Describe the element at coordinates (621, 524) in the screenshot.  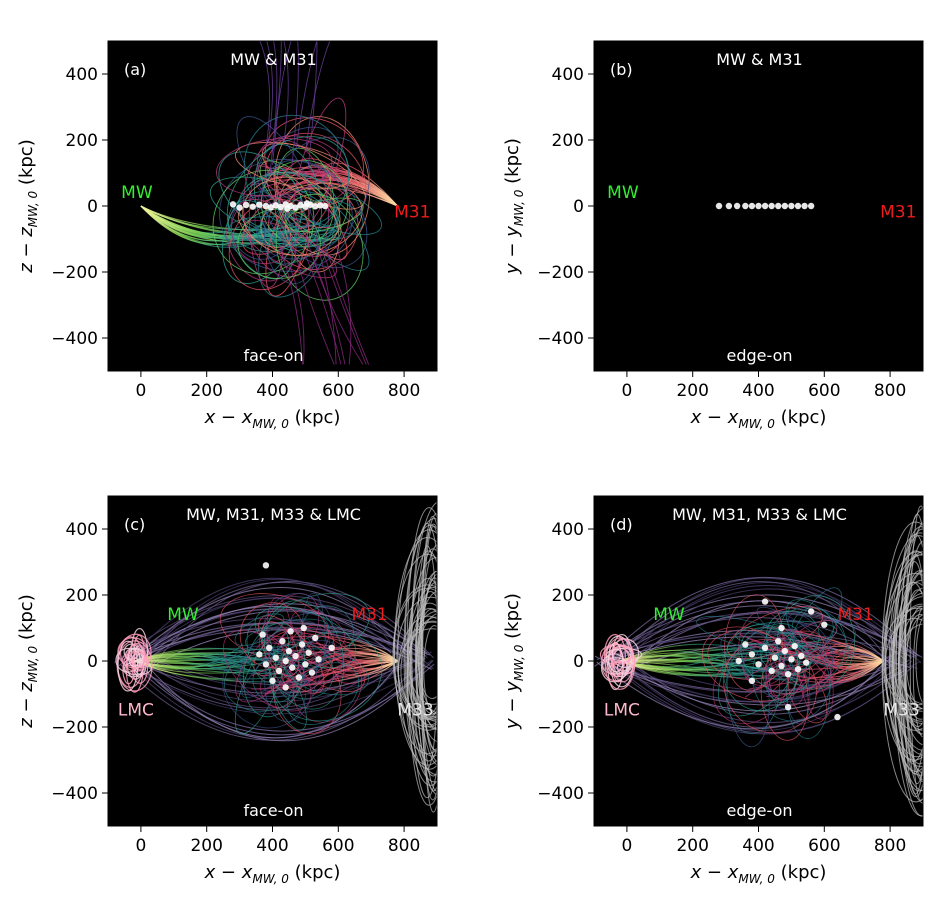
I see `panel-label: (d)` at that location.